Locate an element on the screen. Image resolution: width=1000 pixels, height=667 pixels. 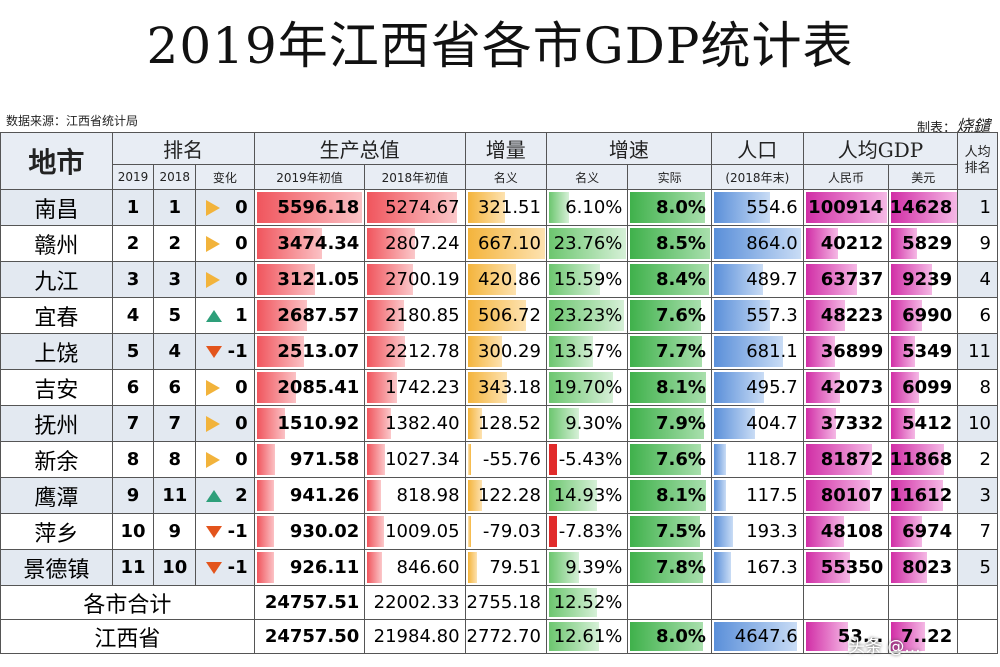
cell-gdp2018: 1382.40 is located at coordinates (415, 423).